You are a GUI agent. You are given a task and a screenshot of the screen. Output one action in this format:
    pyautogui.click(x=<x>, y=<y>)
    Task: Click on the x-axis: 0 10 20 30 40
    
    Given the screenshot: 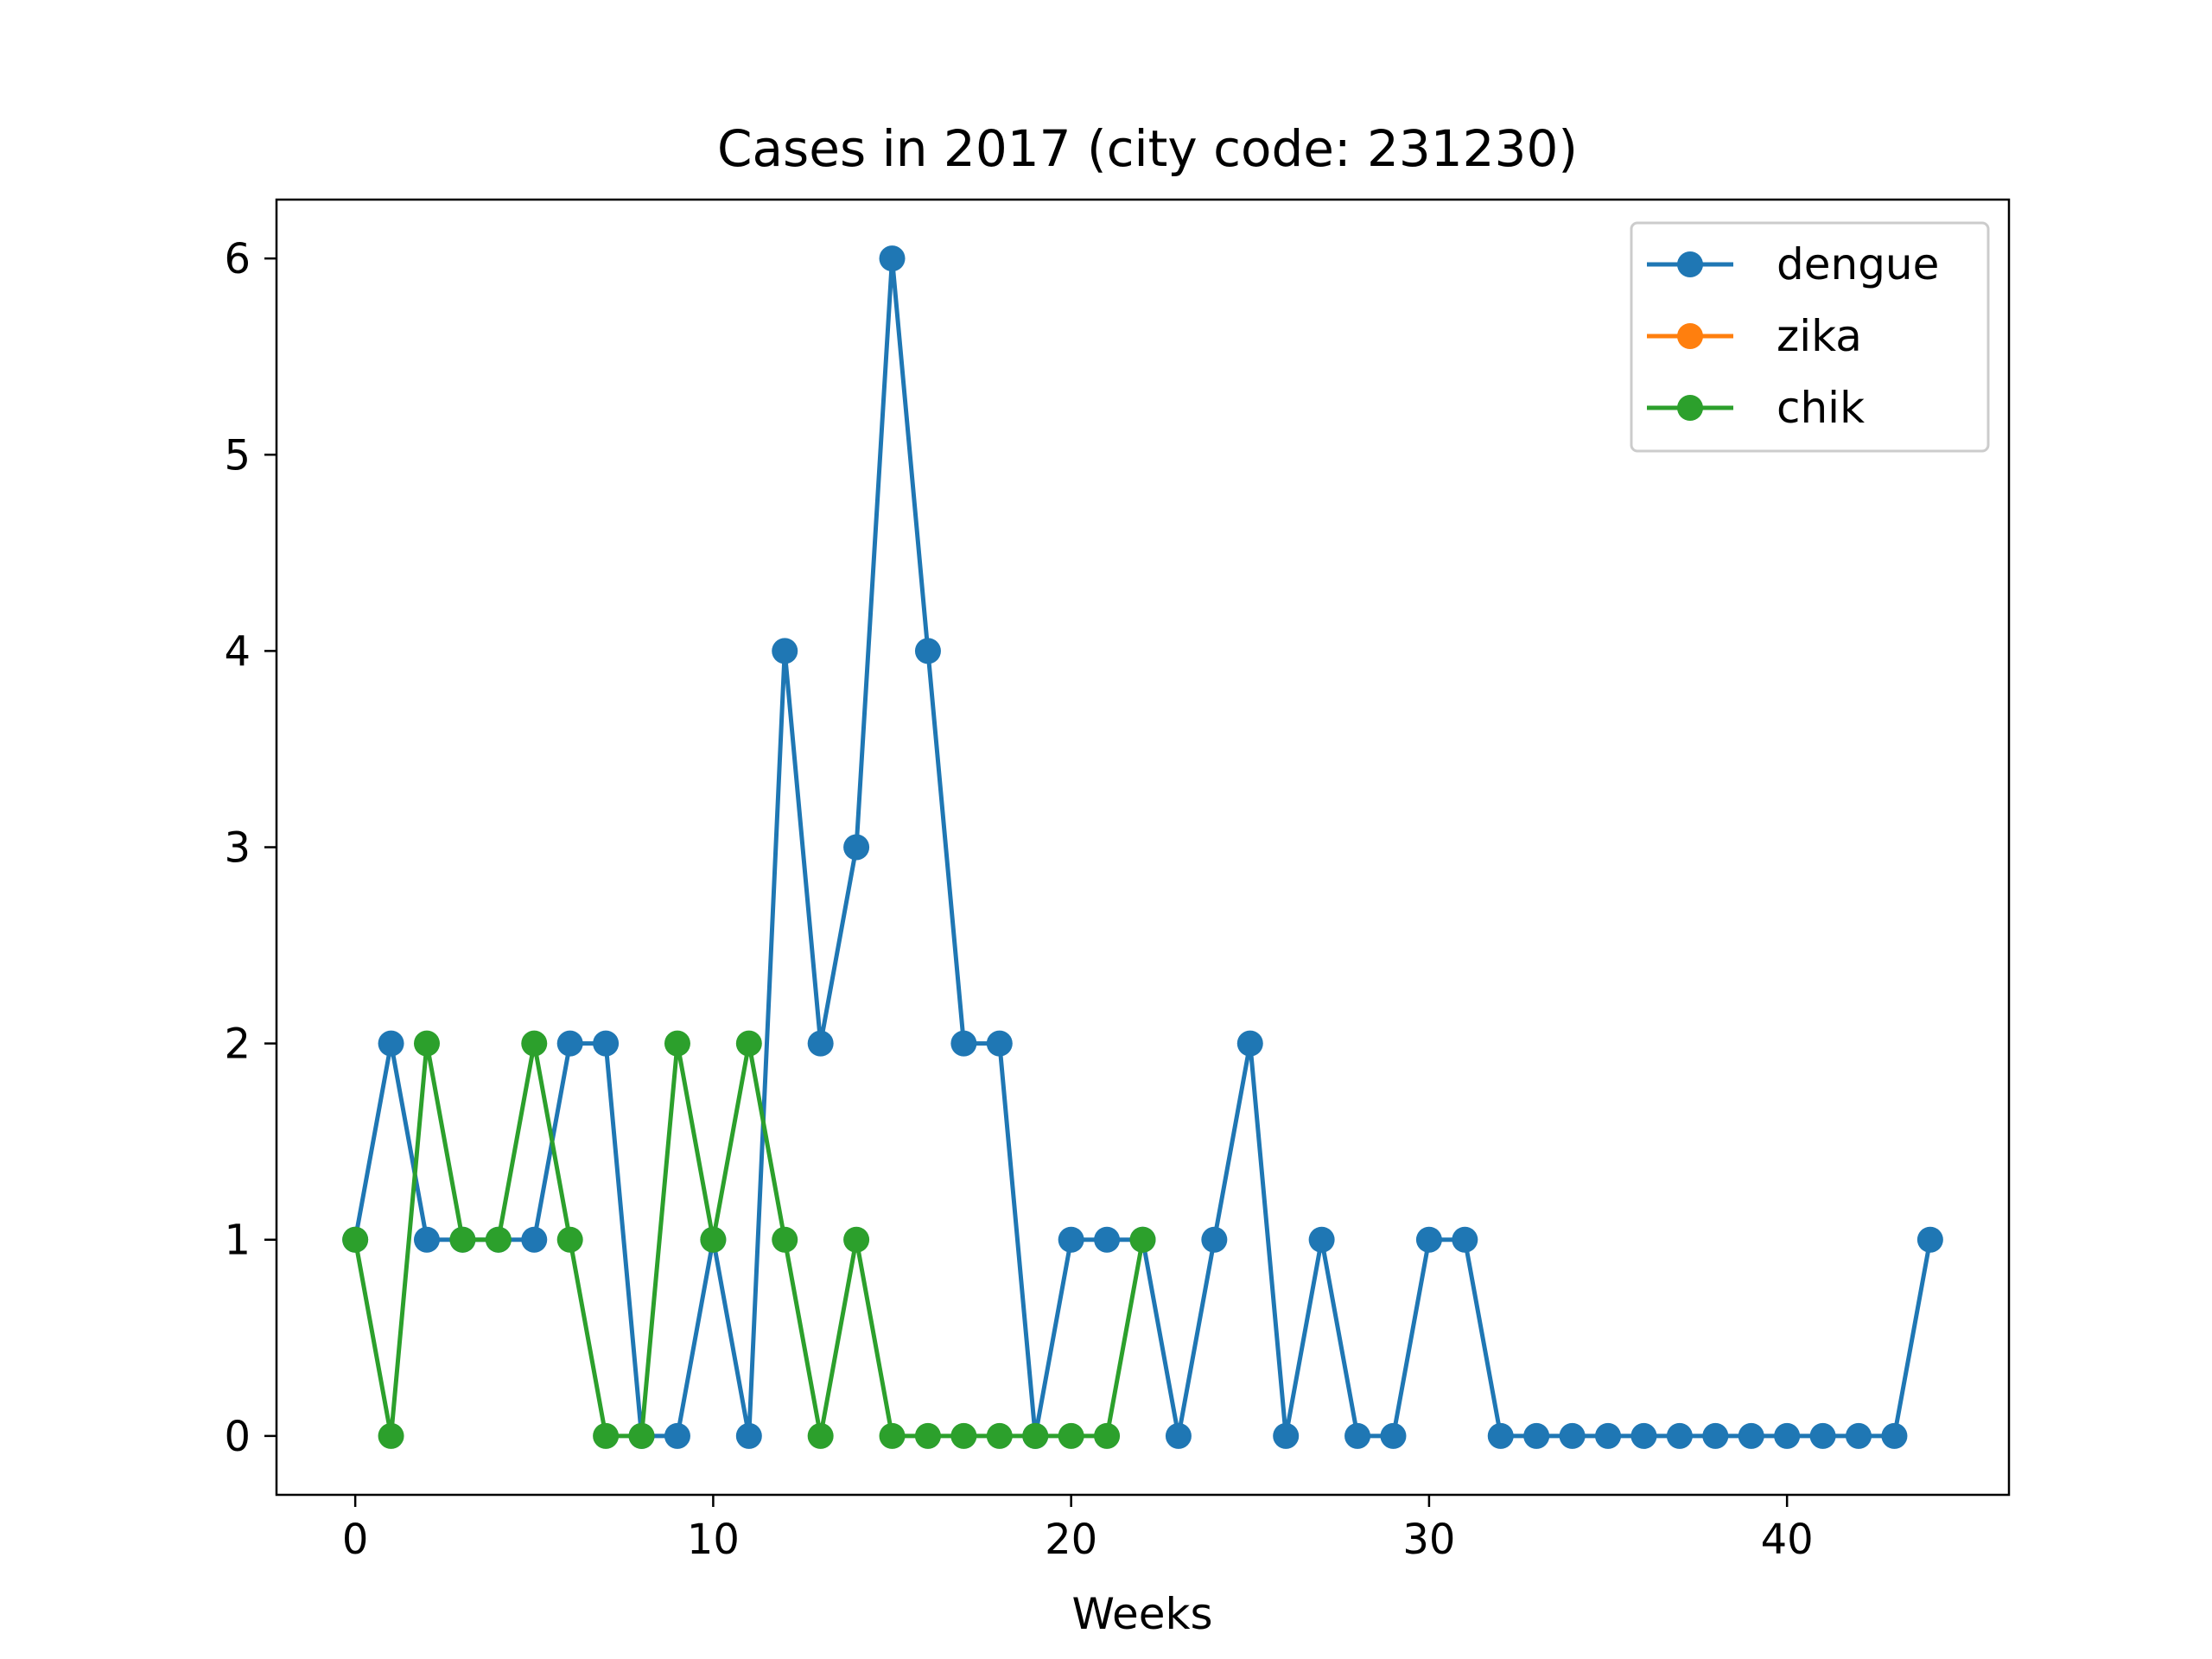 What is the action you would take?
    pyautogui.click(x=1078, y=1529)
    